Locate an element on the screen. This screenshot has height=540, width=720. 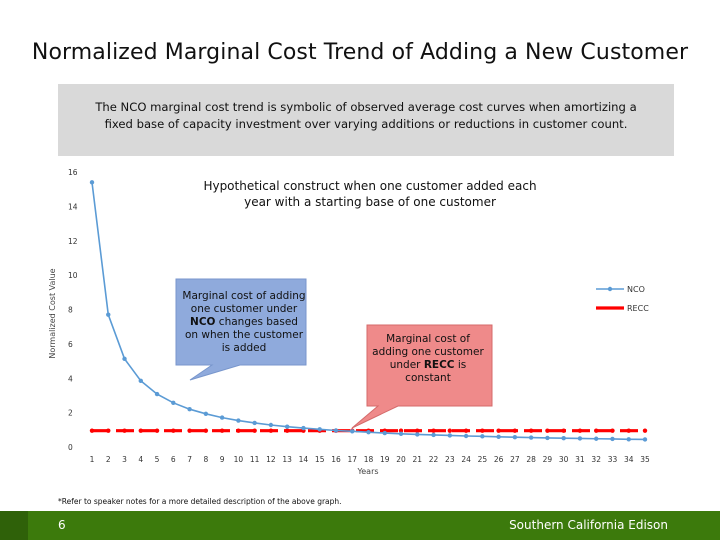
y-tick-label: 6 is located at coordinates (70, 344).